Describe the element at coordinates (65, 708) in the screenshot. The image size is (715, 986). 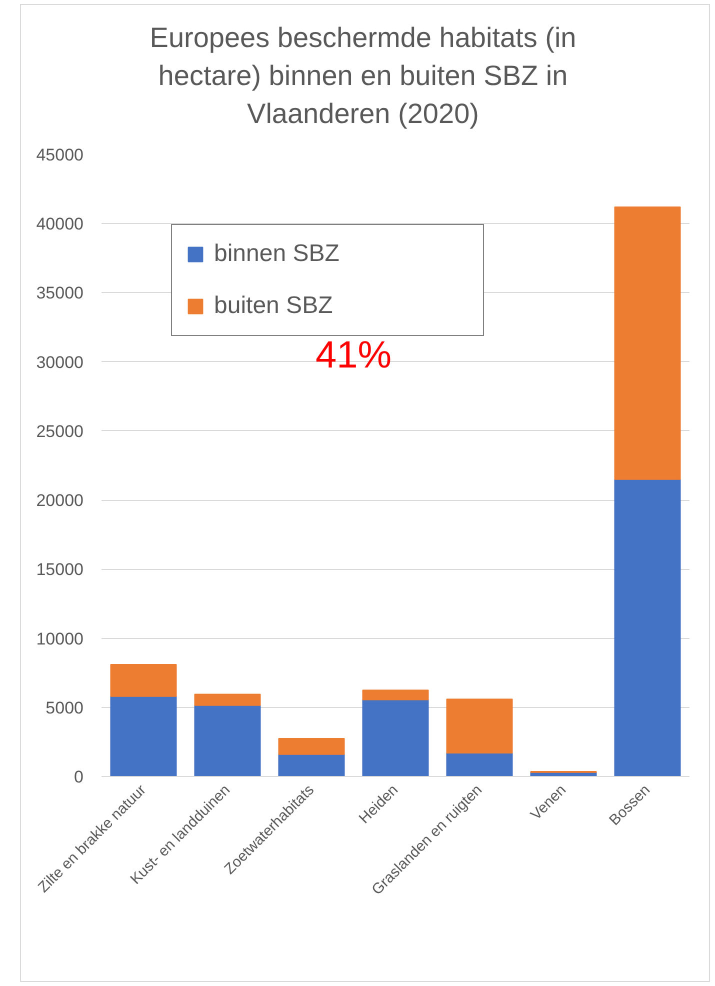
I see `y-tick-label: 5000` at that location.